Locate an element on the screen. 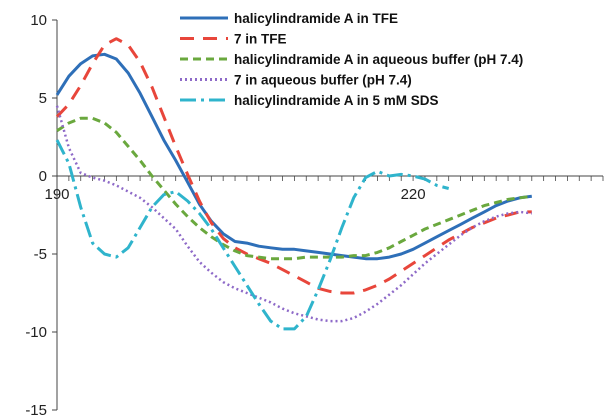 The width and height of the screenshot is (608, 420). x-tick-label: 190 is located at coordinates (56, 194).